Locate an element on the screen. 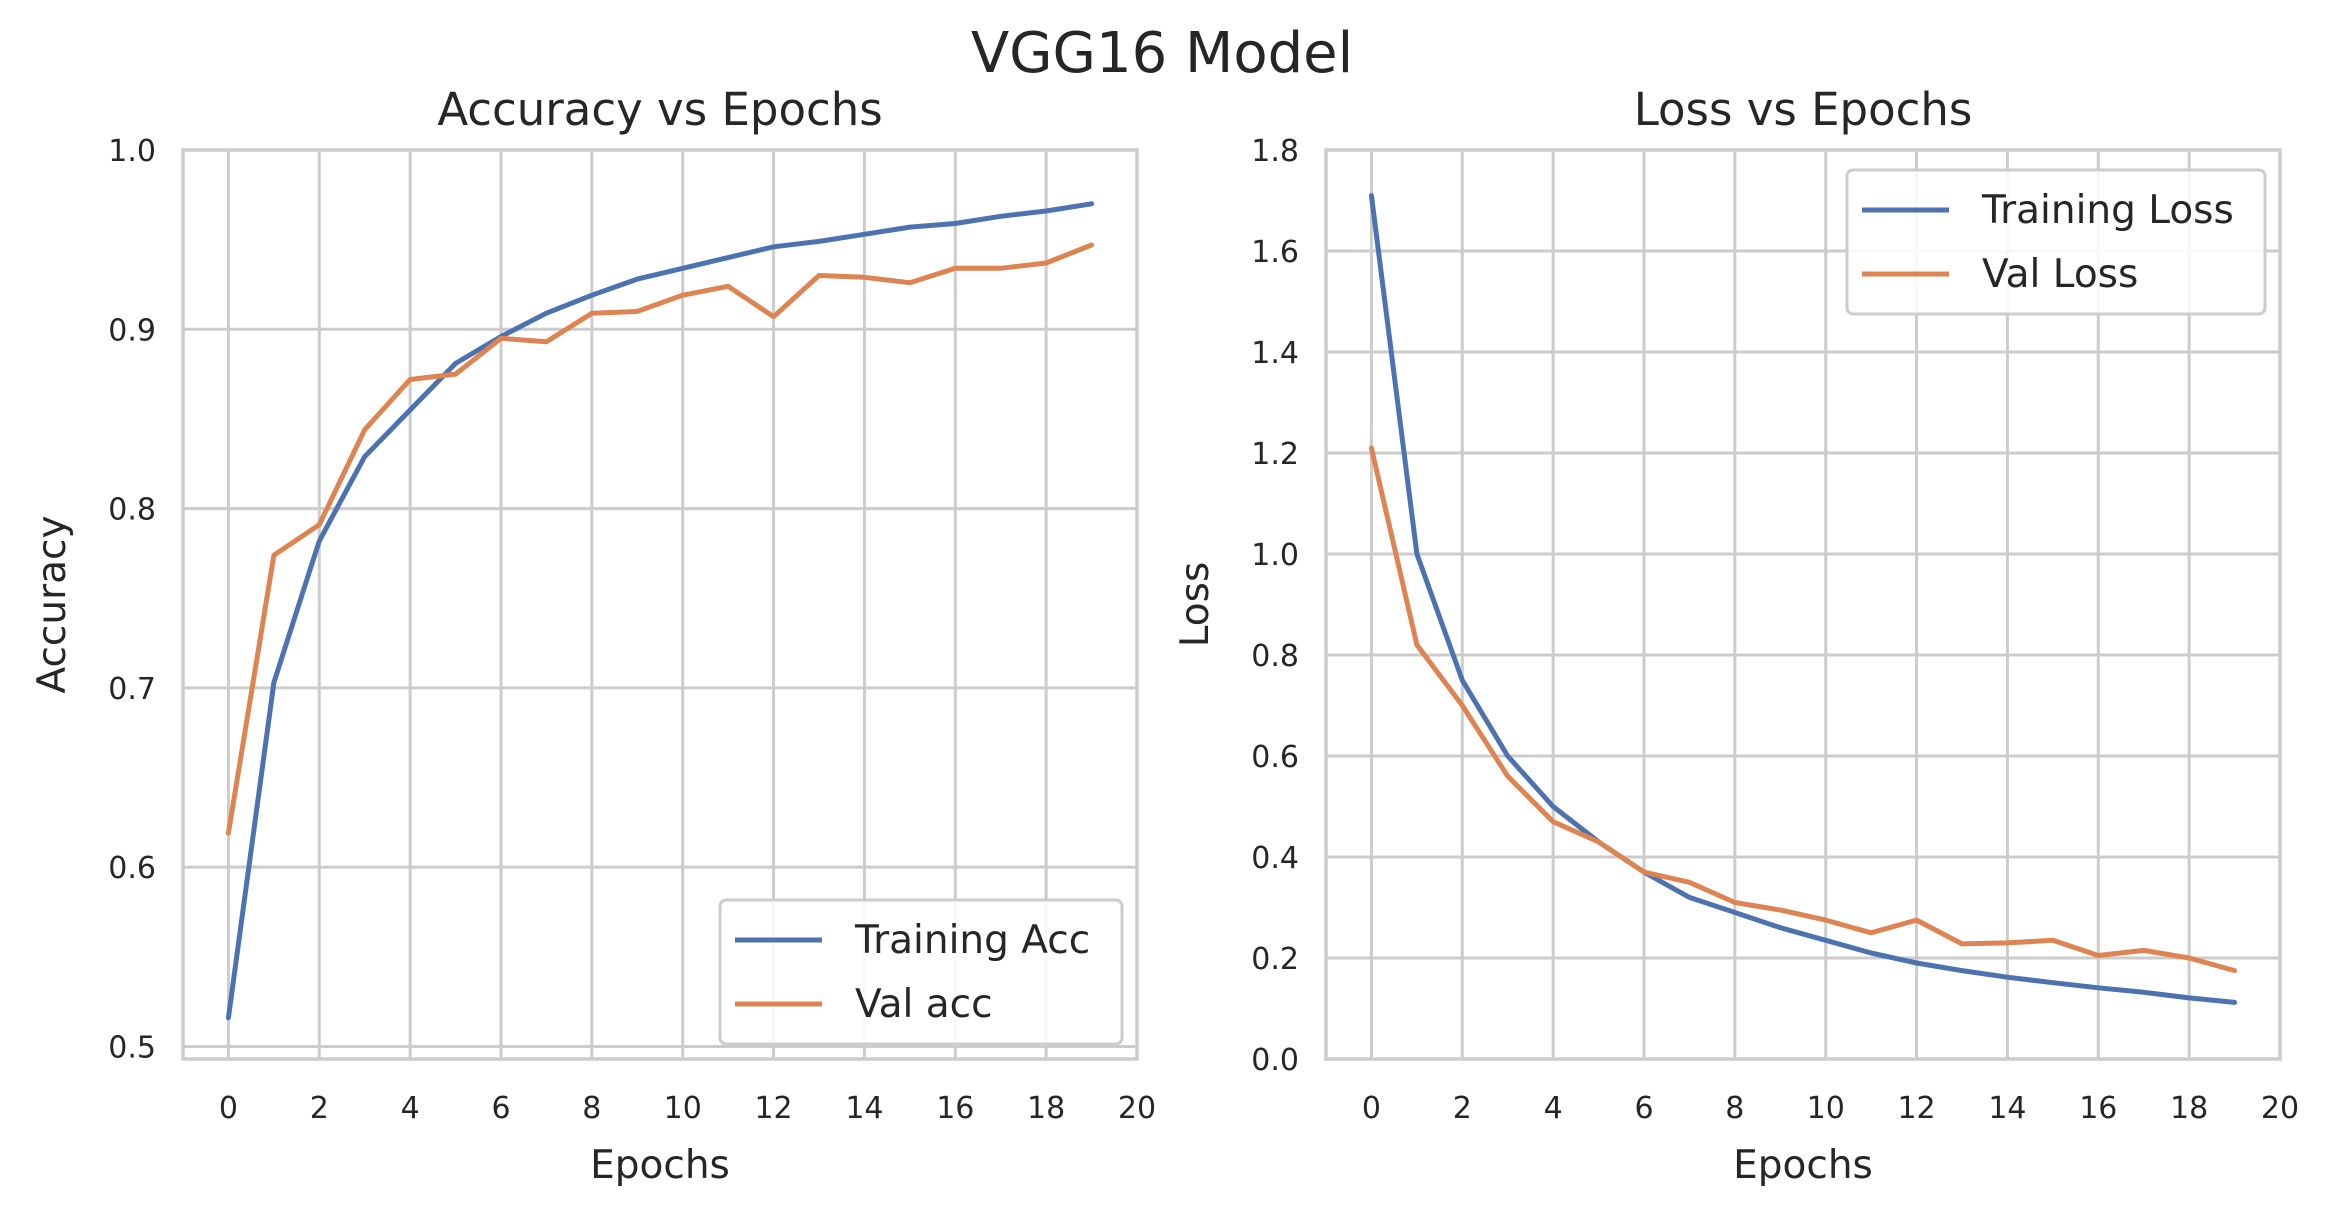  loss-legend-box is located at coordinates (2056, 242).